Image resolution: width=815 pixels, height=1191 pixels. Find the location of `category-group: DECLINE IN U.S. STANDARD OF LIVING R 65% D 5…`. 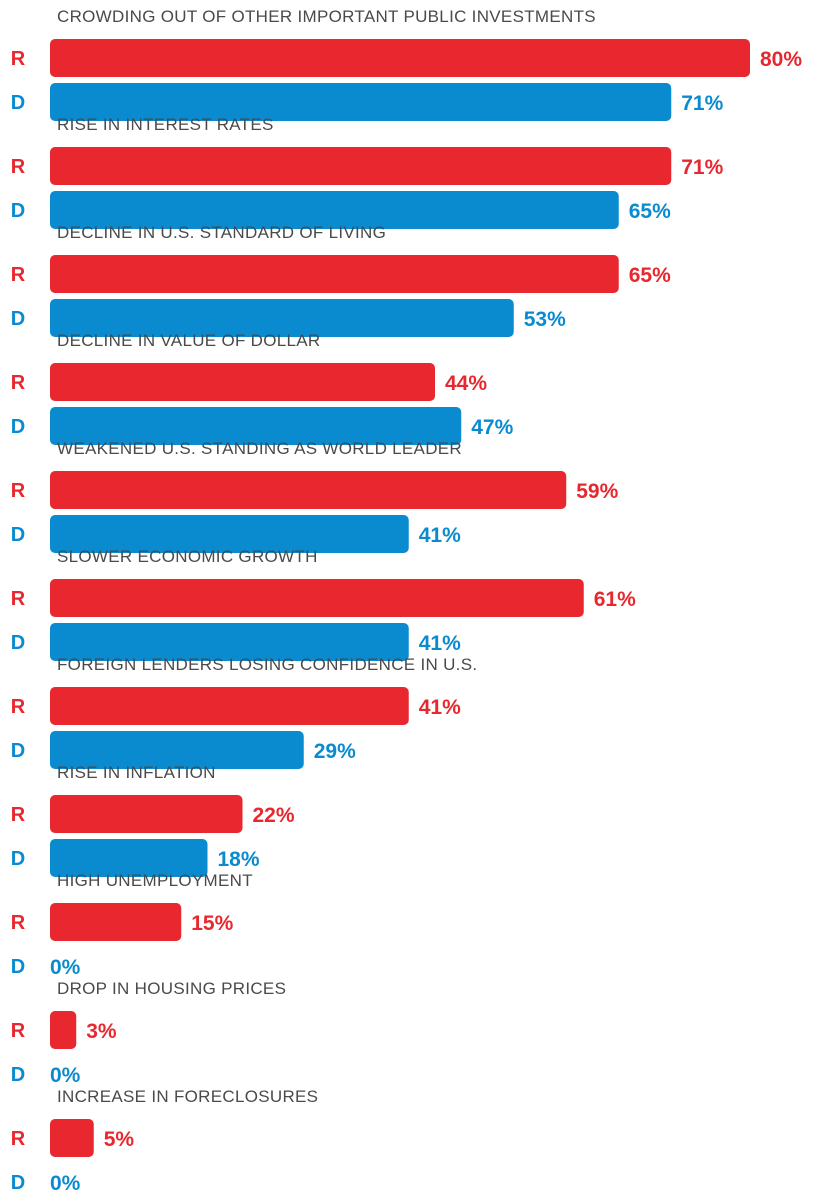

category-group: DECLINE IN U.S. STANDARD OF LIVING R 65% D 5… is located at coordinates (341, 280).